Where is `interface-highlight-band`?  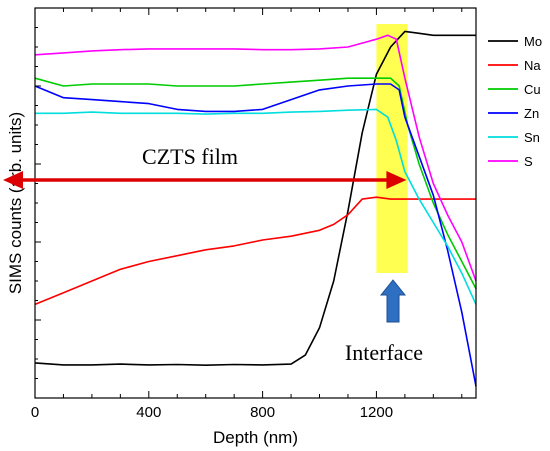
interface-highlight-band is located at coordinates (392, 148).